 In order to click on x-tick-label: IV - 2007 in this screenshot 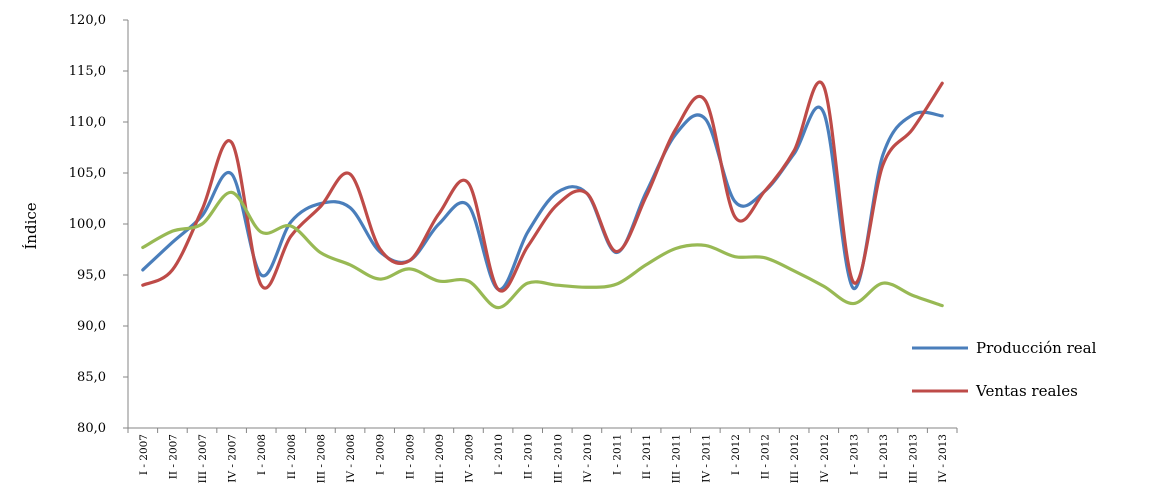, I will do `click(233, 458)`.